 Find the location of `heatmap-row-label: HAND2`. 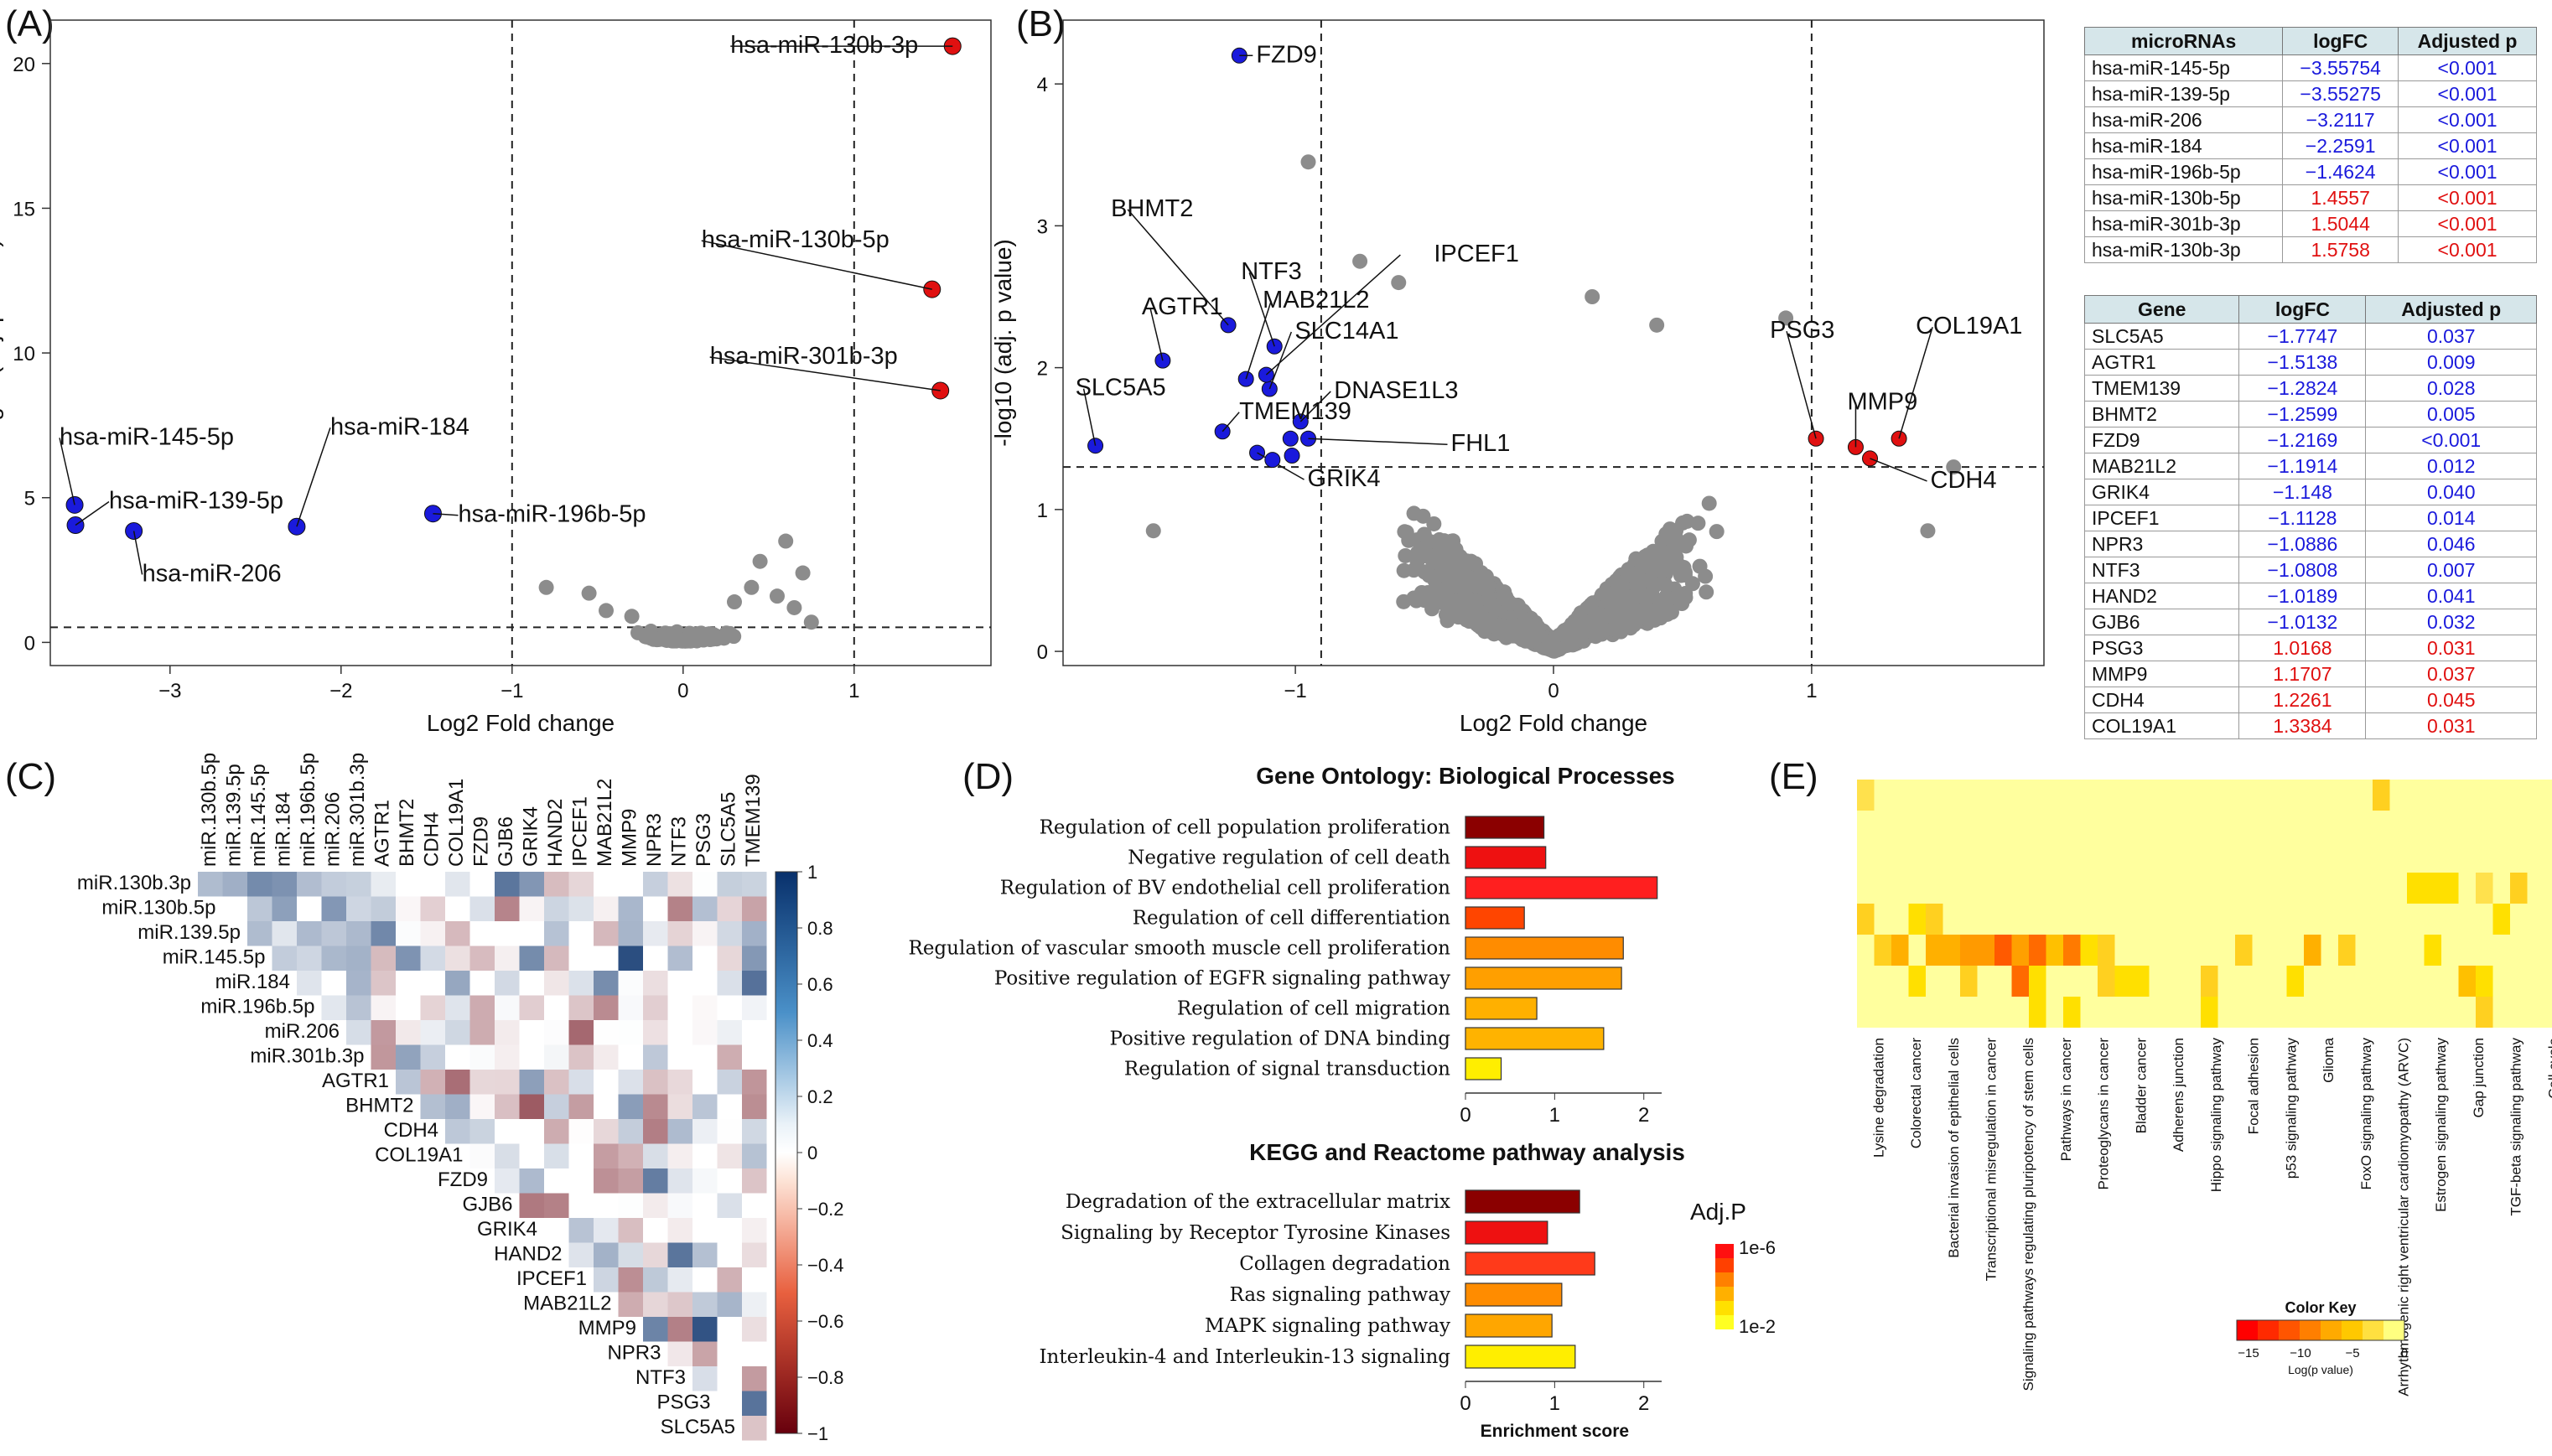

heatmap-row-label: HAND2 is located at coordinates (528, 1254).